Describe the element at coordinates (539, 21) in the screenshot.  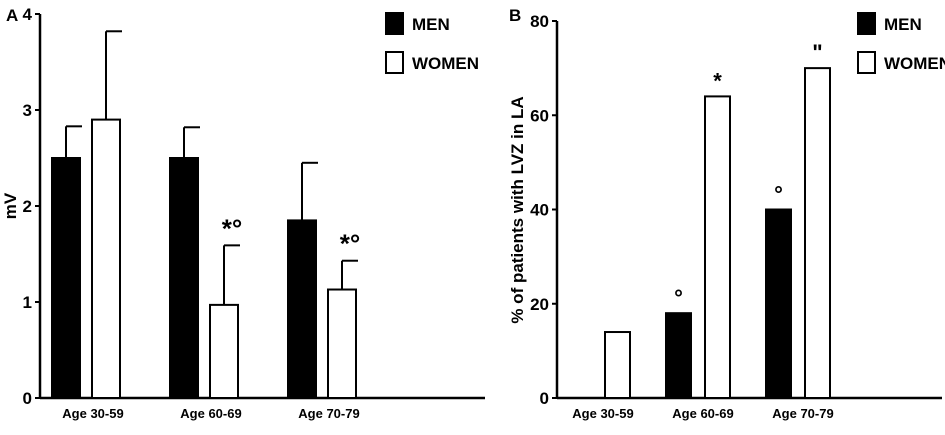
I see `y-tick-label: 80` at that location.